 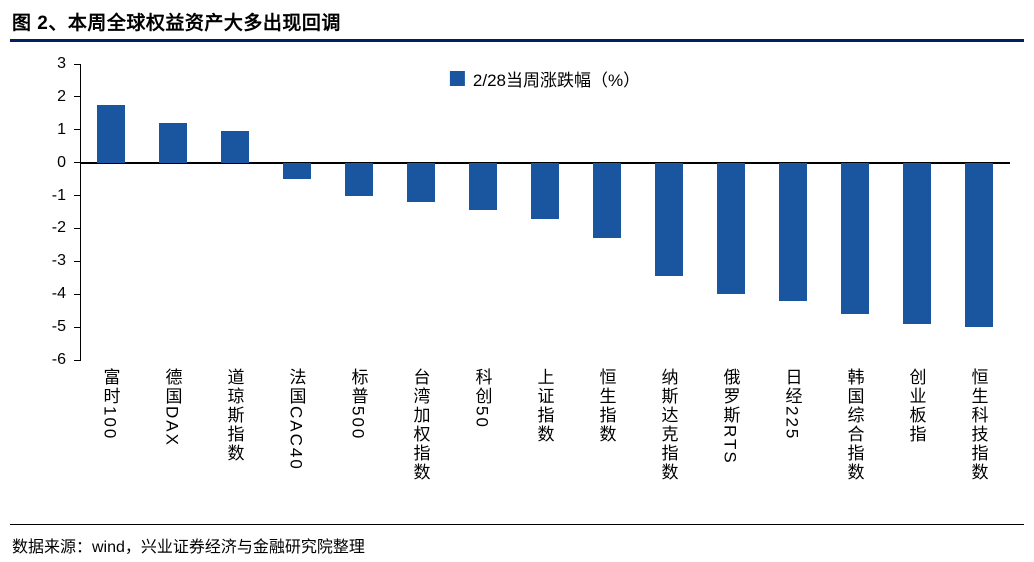 I want to click on y-tick-label: -6, so click(x=58, y=359).